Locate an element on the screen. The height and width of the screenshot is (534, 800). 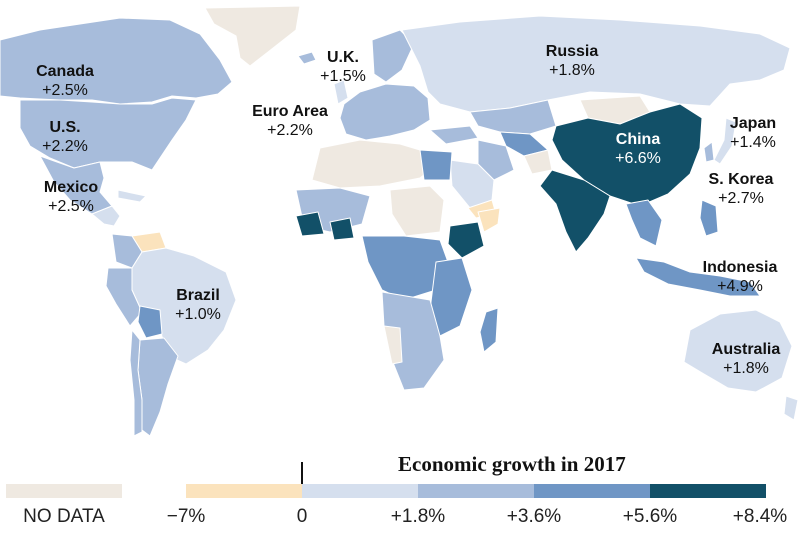
europe-region is located at coordinates (385, 112).